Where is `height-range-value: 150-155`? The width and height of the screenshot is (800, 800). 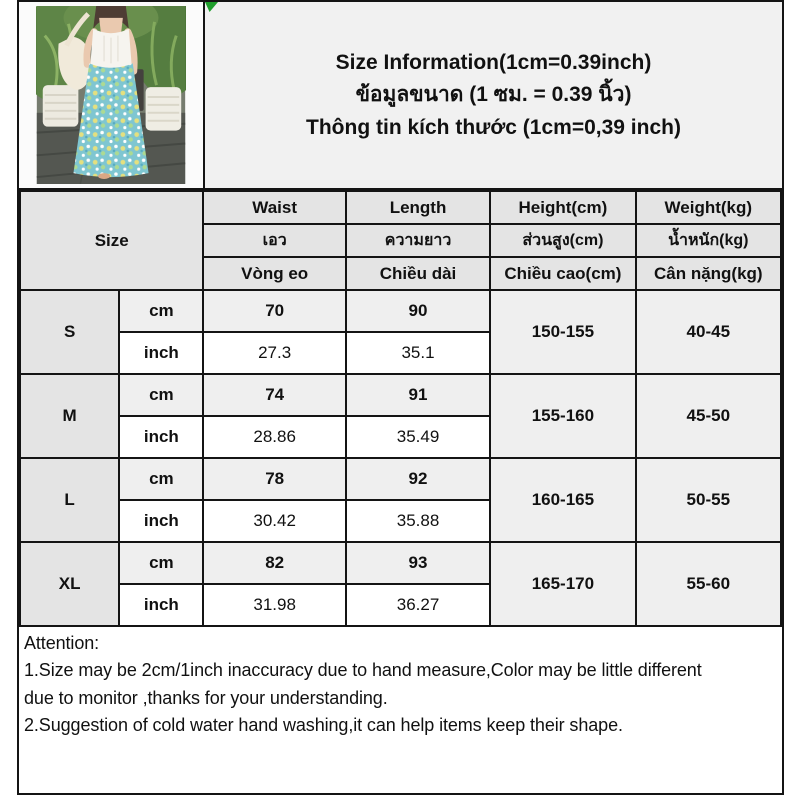
height-range-value: 150-155 is located at coordinates (563, 332).